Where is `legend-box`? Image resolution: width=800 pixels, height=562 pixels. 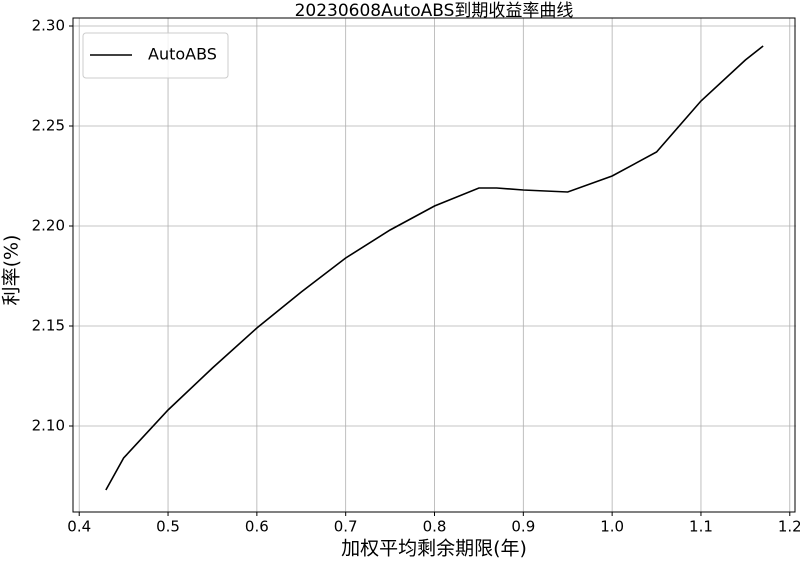
legend-box is located at coordinates (155, 55).